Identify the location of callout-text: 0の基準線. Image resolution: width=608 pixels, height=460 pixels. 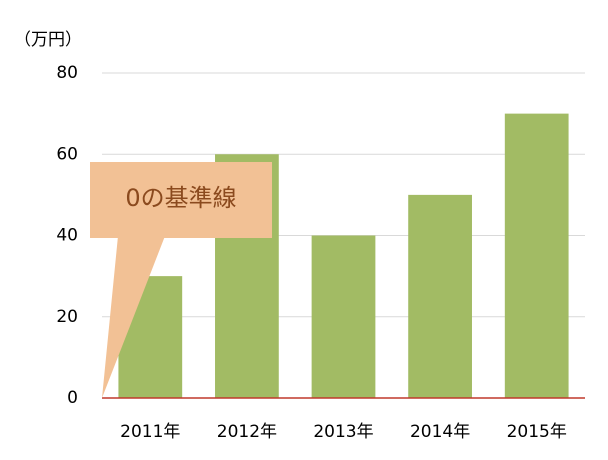
(180, 198).